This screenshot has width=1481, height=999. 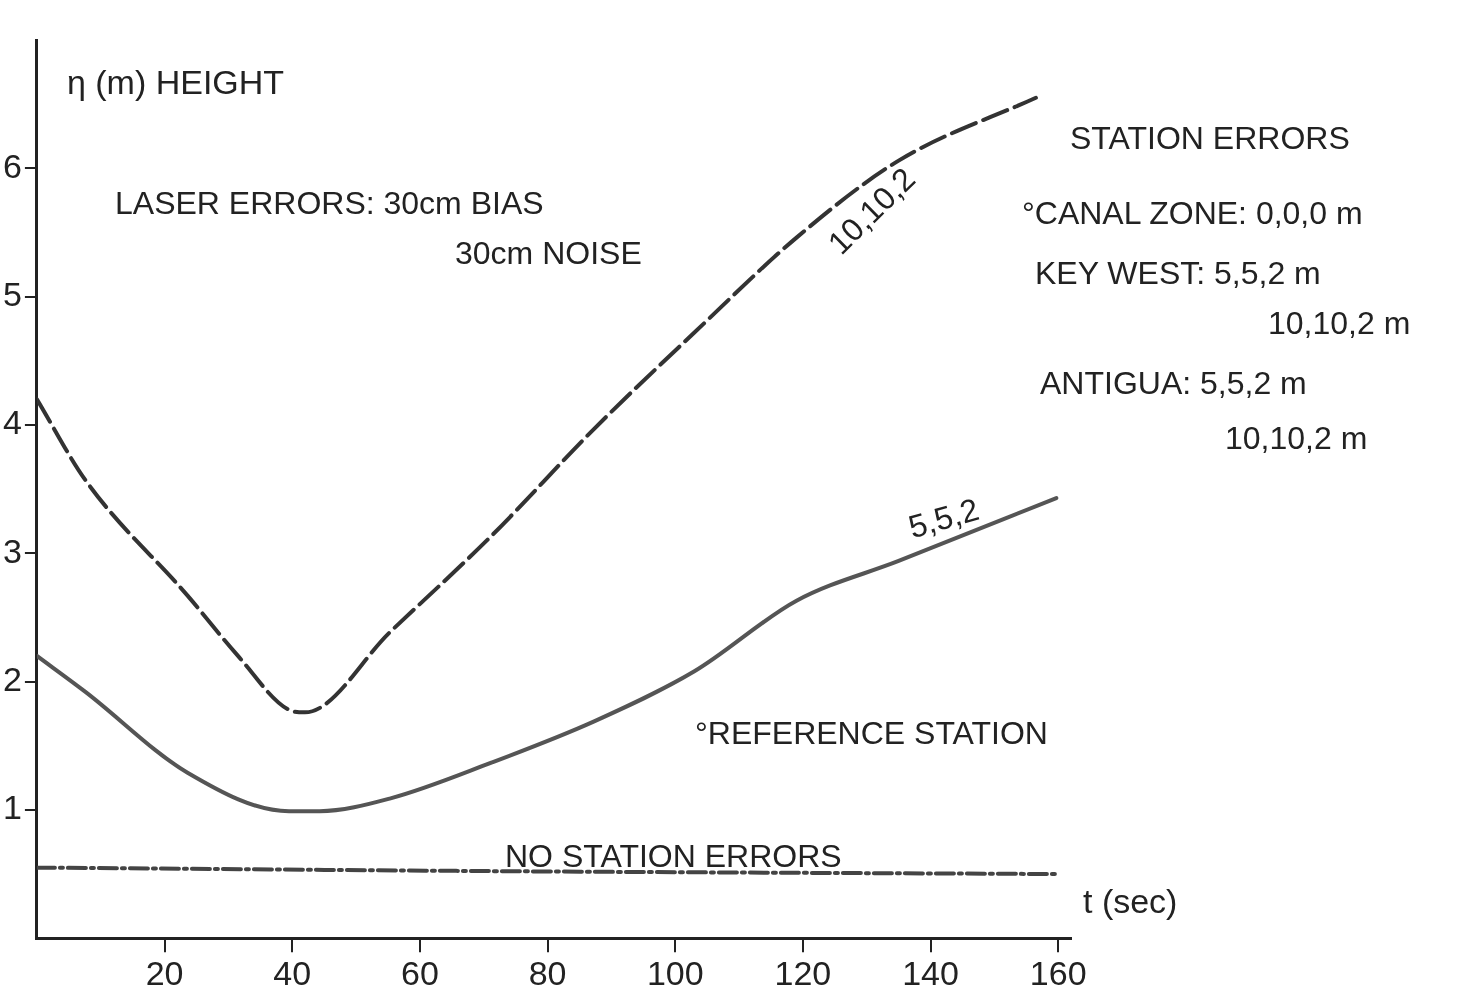 I want to click on annotation: °CANAL ZONE: 0,0,0 m, so click(x=1192, y=212).